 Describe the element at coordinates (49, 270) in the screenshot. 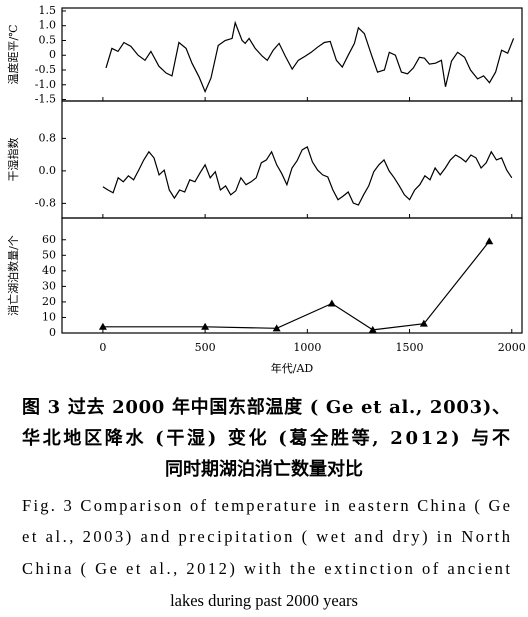

I see `y-tick-label: 40` at that location.